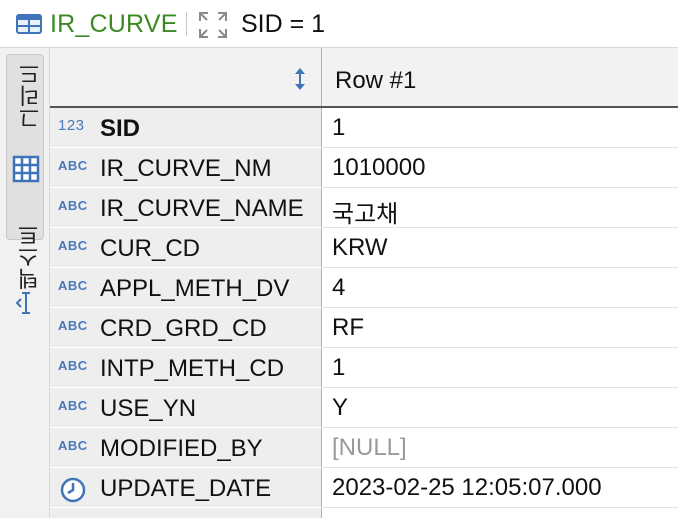 The height and width of the screenshot is (518, 678). I want to click on field-value-cell: 2023-02-25 12:05:07.000, so click(500, 488).